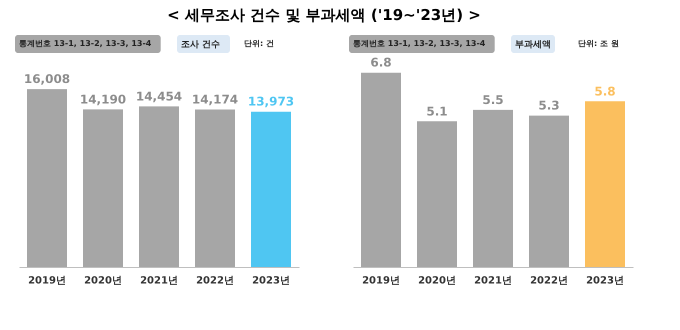 This screenshot has width=680, height=330. I want to click on data-label: 5.8, so click(605, 91).